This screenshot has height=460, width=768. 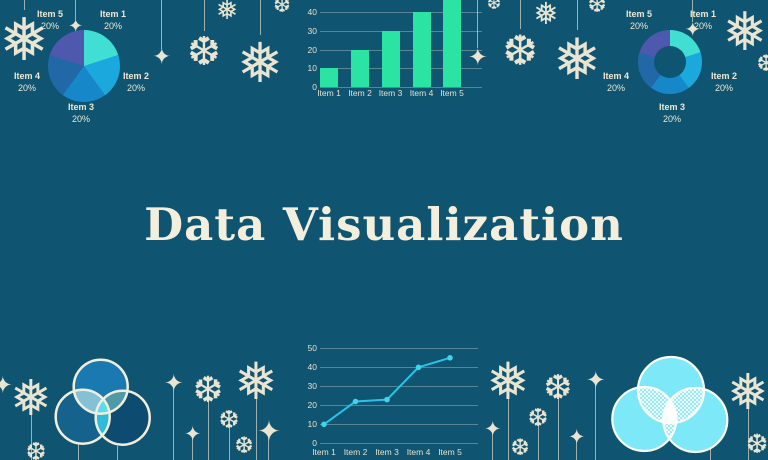 I want to click on donut-label-name-3: Item 3, so click(x=671, y=107).